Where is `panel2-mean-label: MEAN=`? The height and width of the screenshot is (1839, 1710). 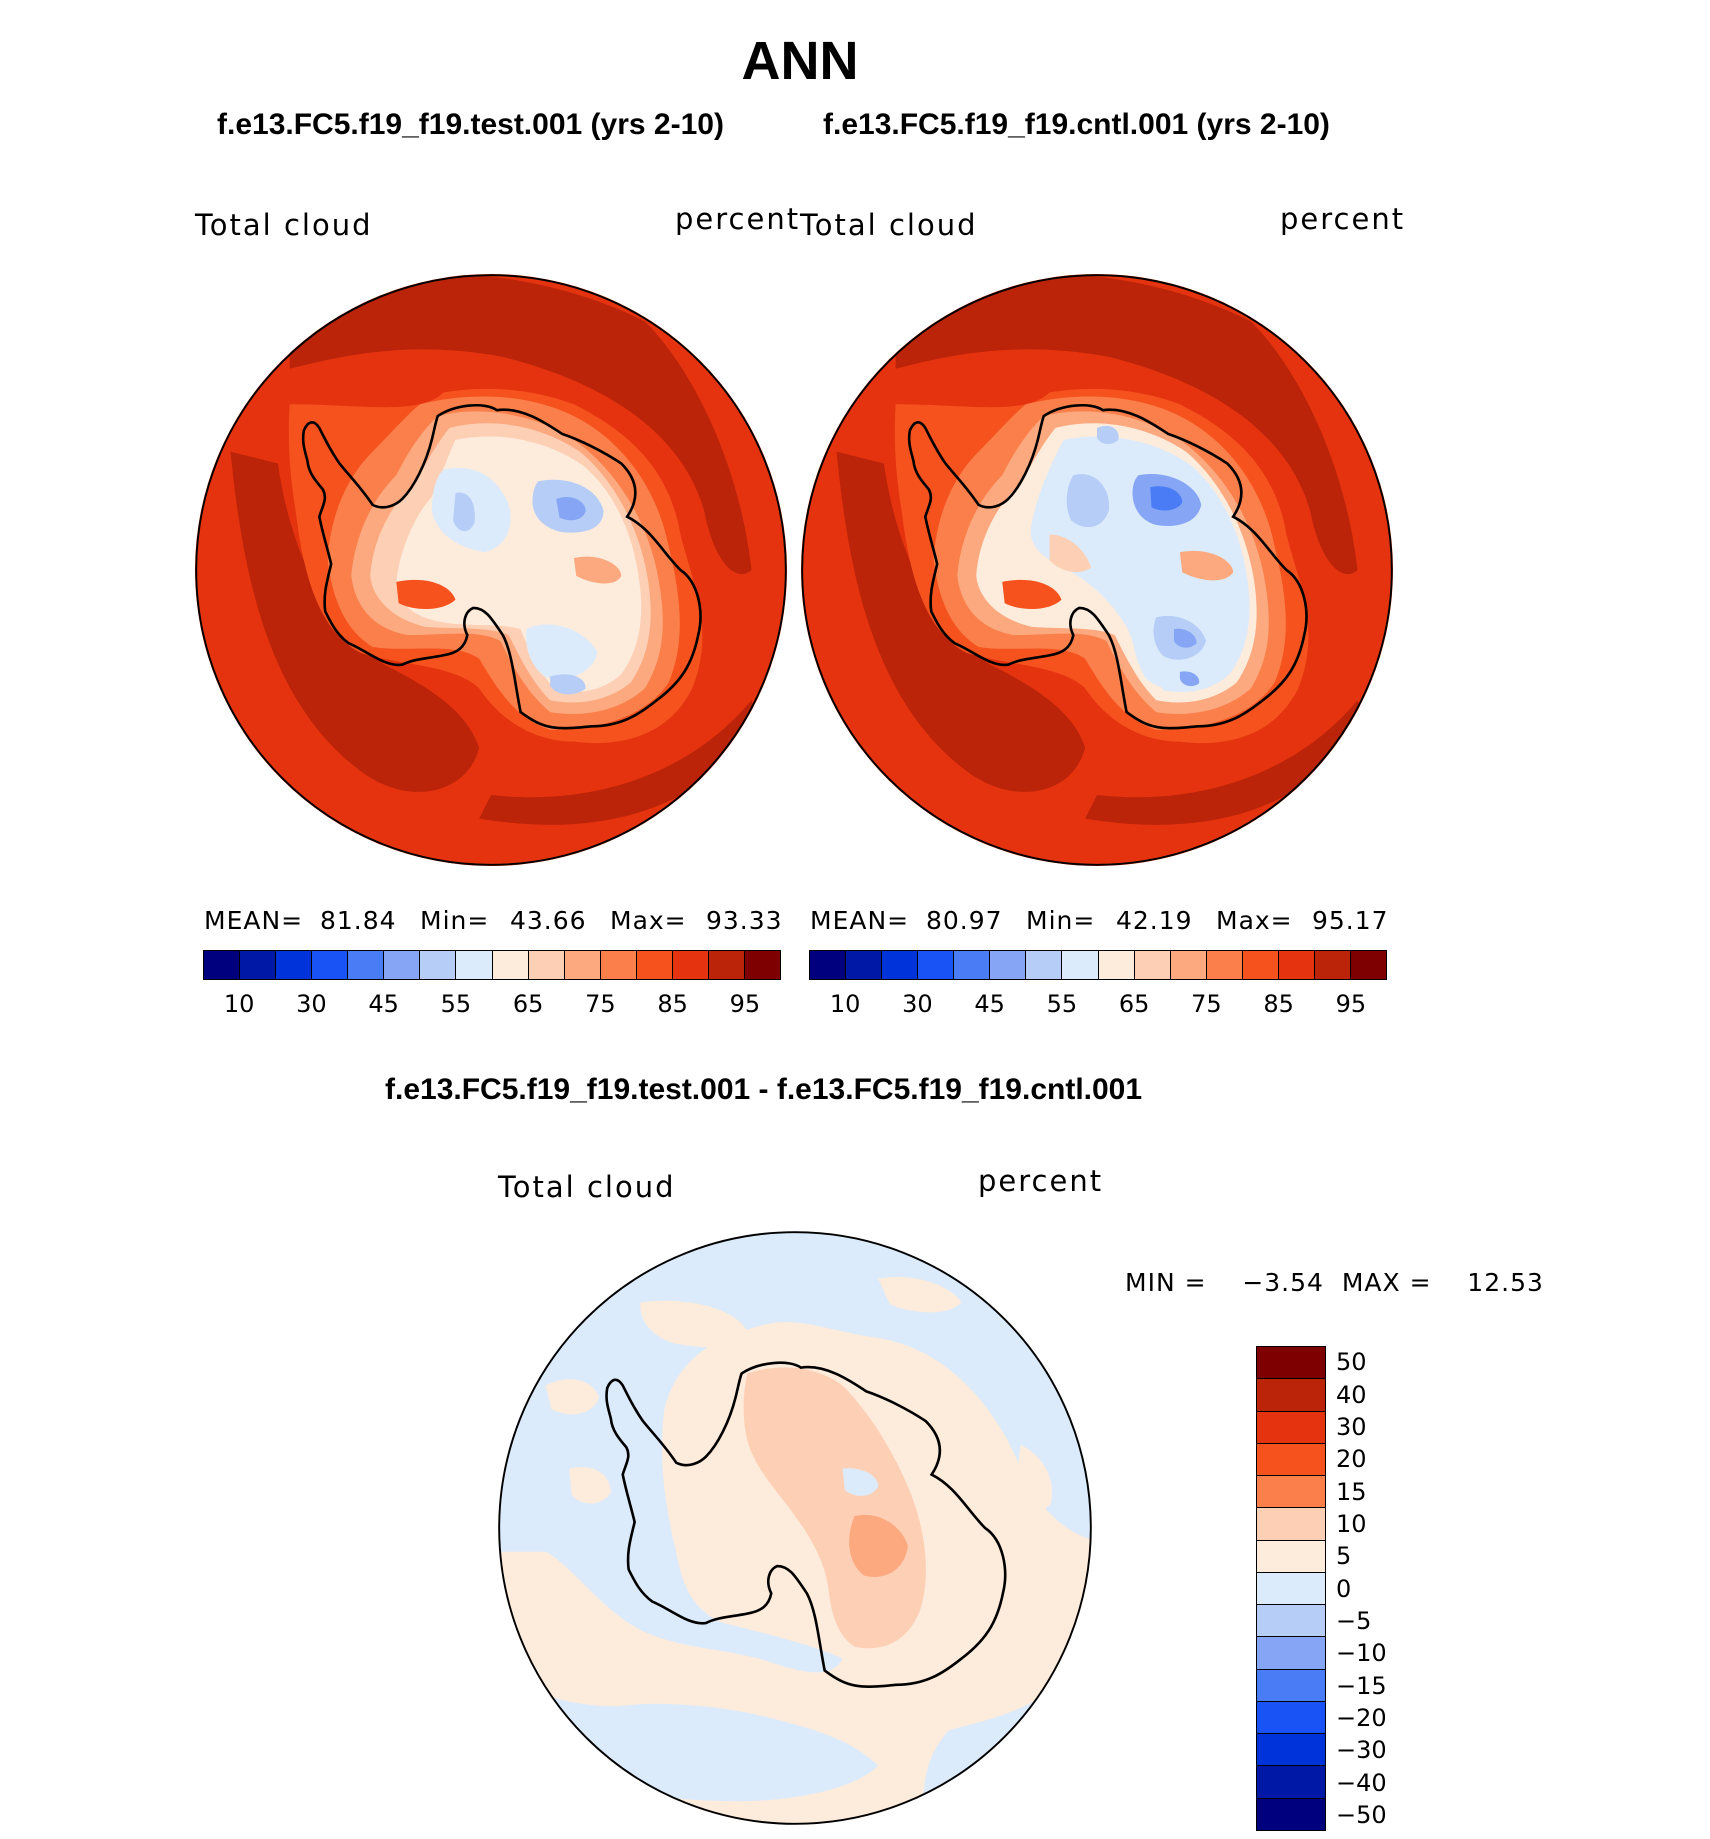
panel2-mean-label: MEAN= is located at coordinates (860, 920).